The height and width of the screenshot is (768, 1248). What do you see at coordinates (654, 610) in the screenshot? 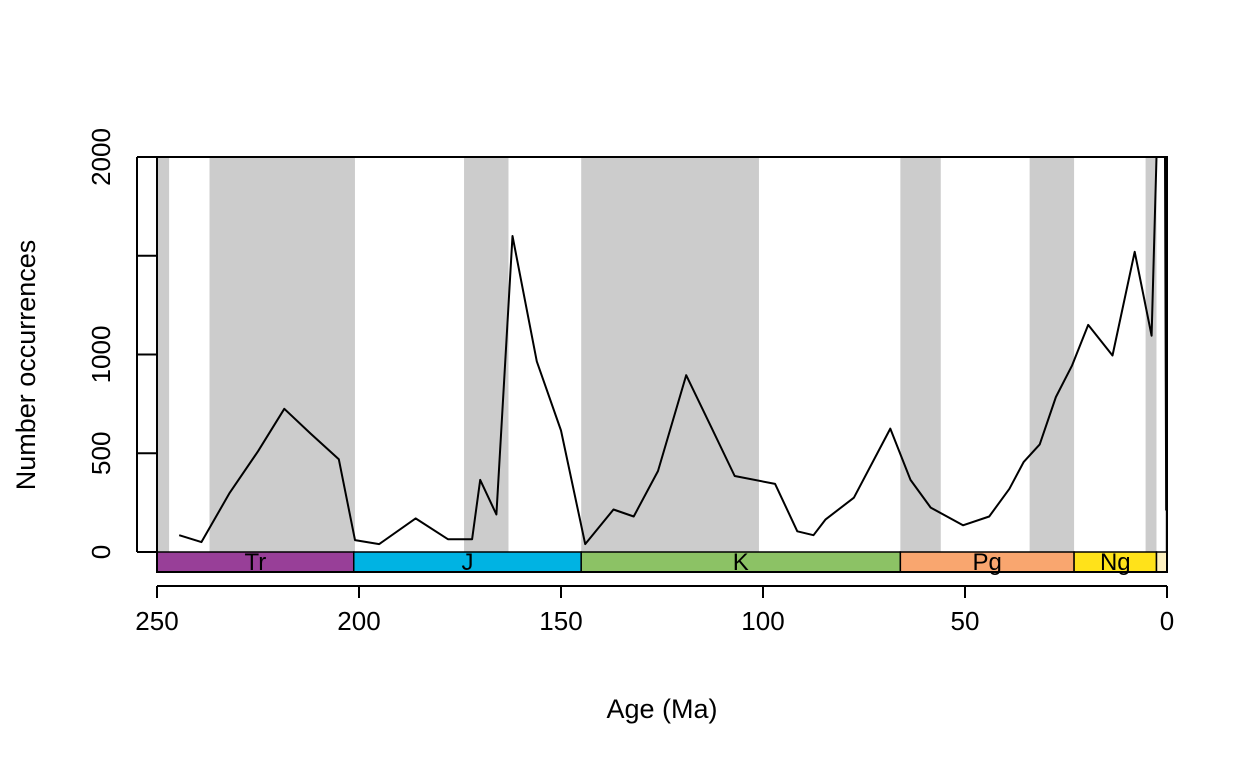
I see `x-axis: 250 200 150 100 50 0` at bounding box center [654, 610].